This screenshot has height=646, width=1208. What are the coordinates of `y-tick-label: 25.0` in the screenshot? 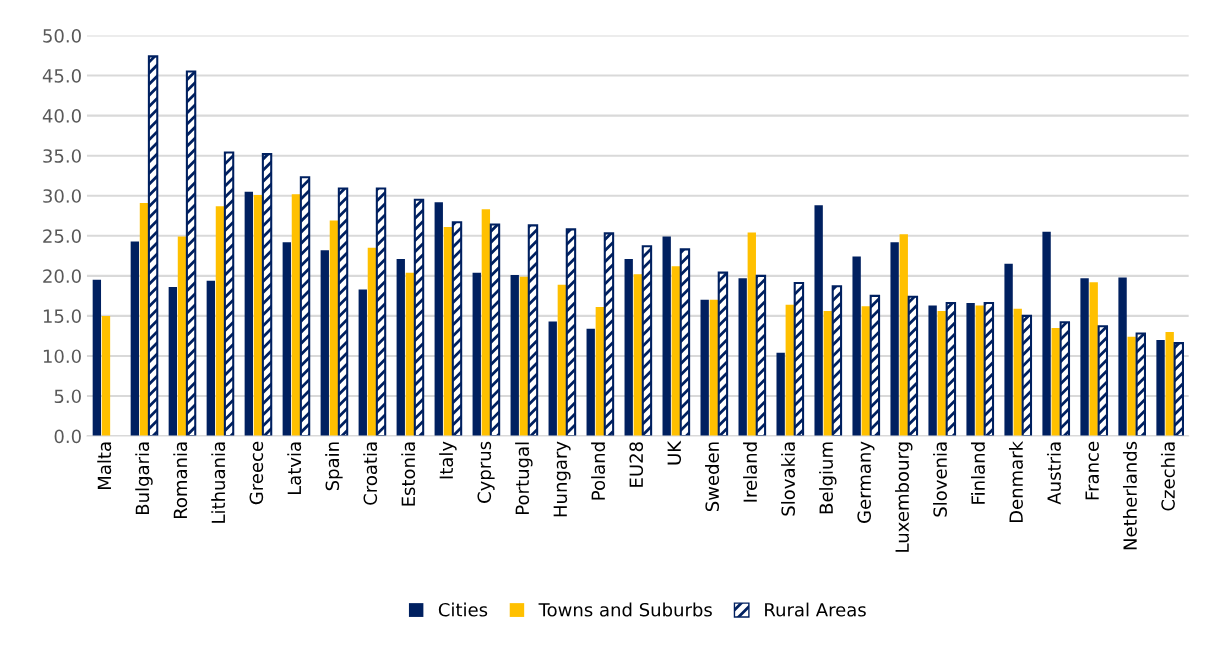 It's located at (62, 236).